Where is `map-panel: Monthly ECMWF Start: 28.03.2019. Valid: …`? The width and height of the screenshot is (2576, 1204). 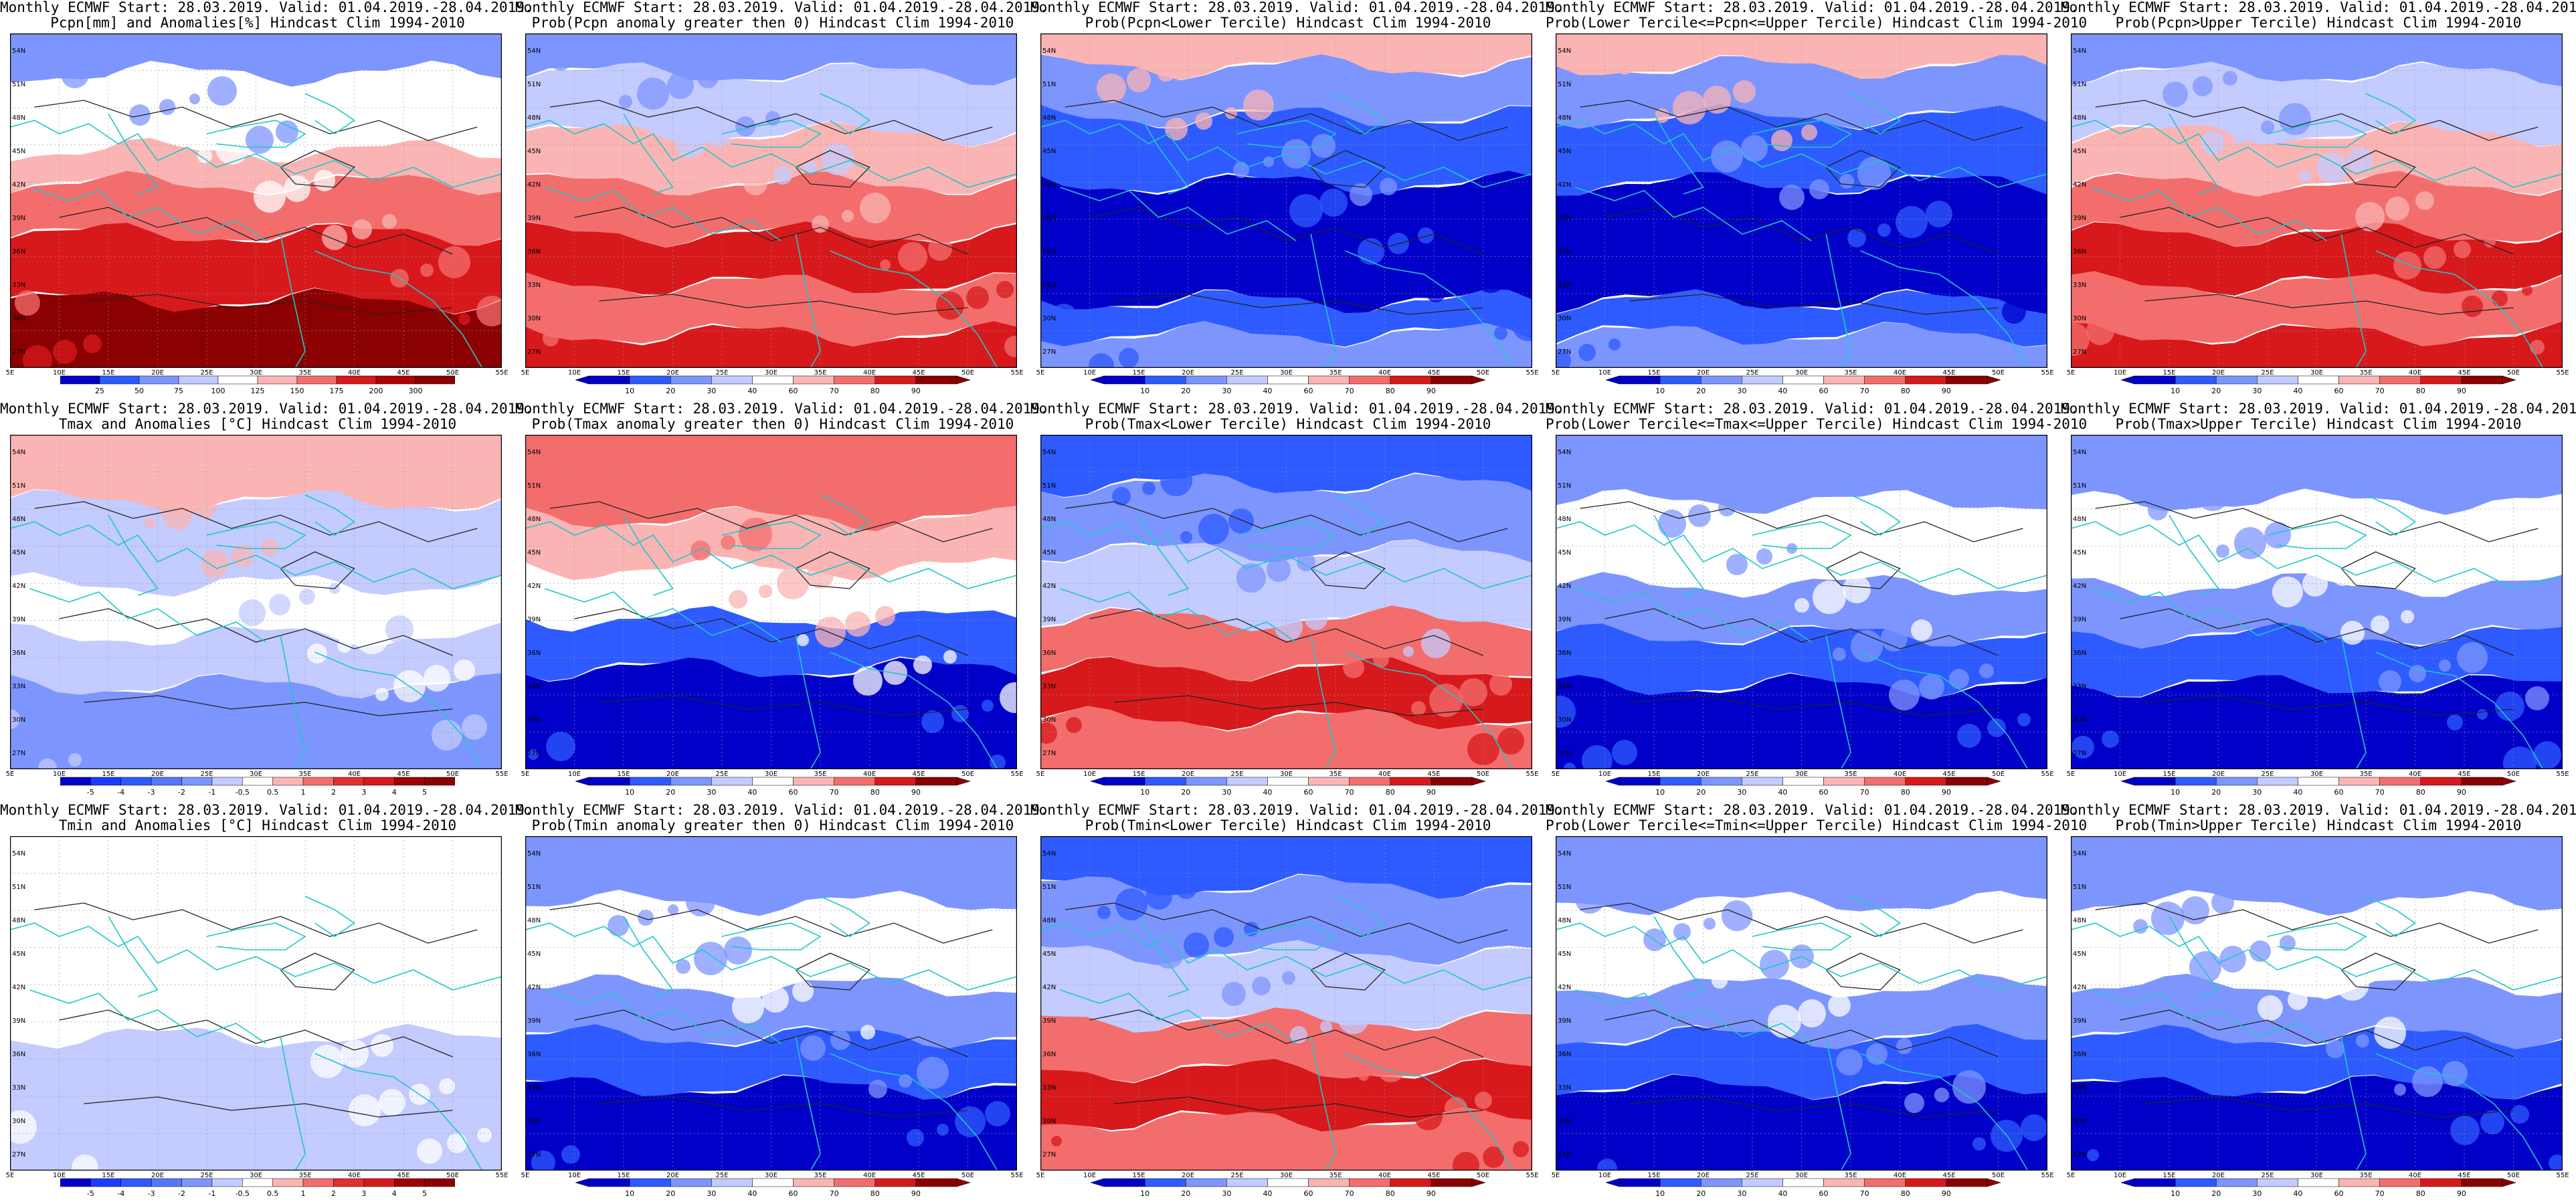
map-panel: Monthly ECMWF Start: 28.03.2019. Valid: … is located at coordinates (1297, 1003).